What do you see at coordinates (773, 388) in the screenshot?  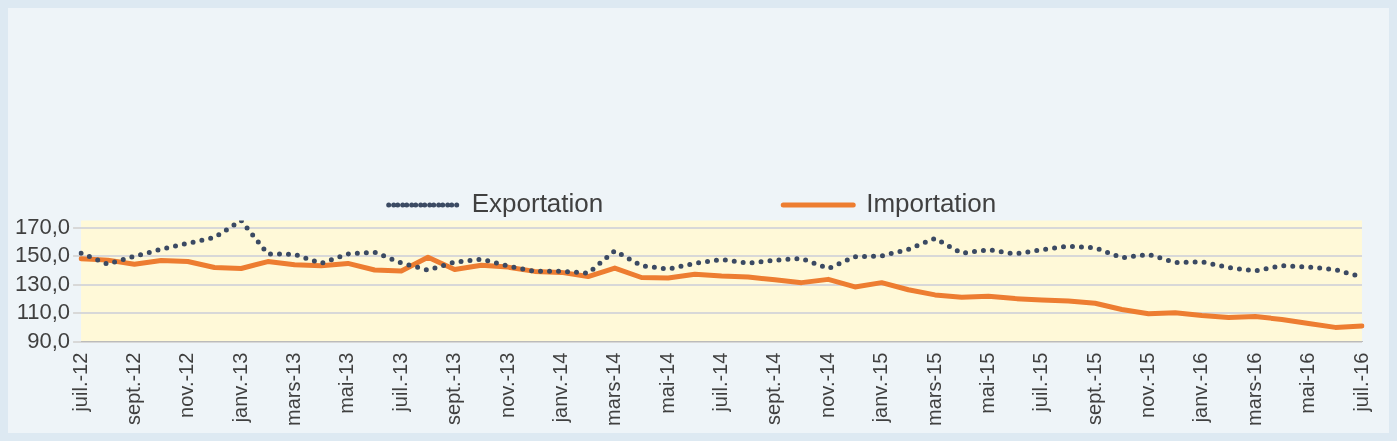 I see `x-tick-label: sept.-14` at bounding box center [773, 388].